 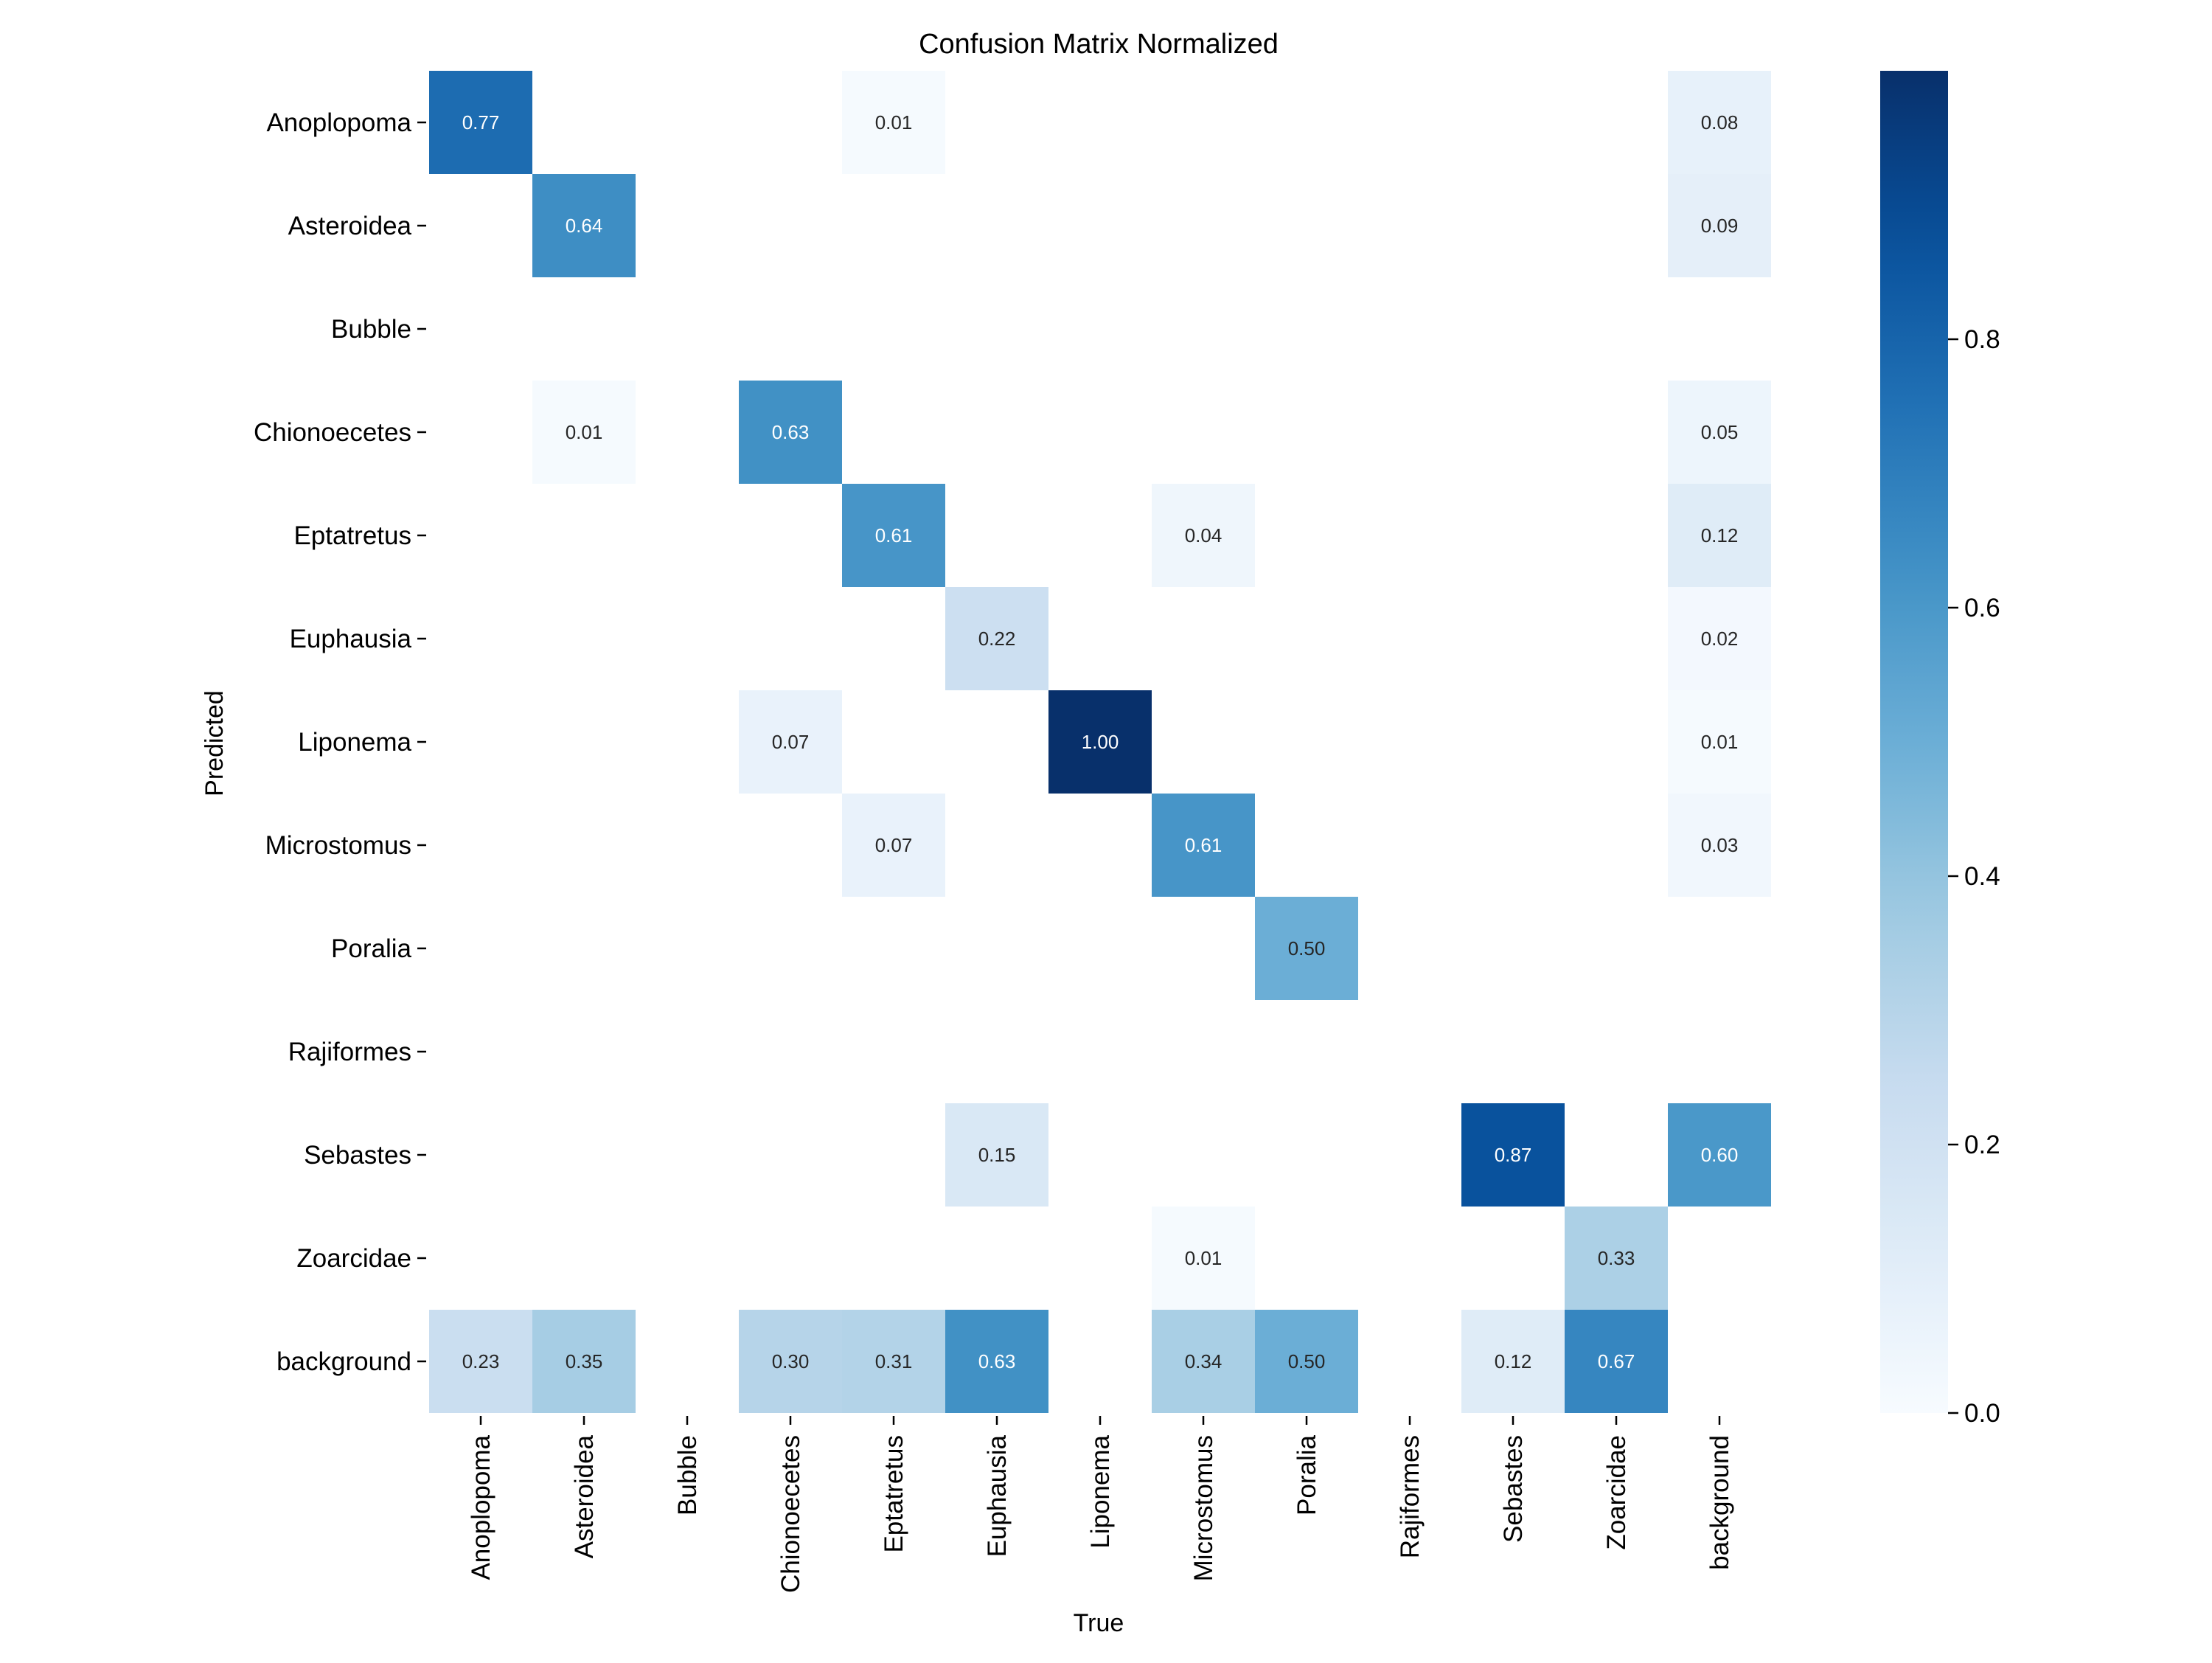 What do you see at coordinates (1982, 339) in the screenshot?
I see `colorbar-tick-label: 0.8` at bounding box center [1982, 339].